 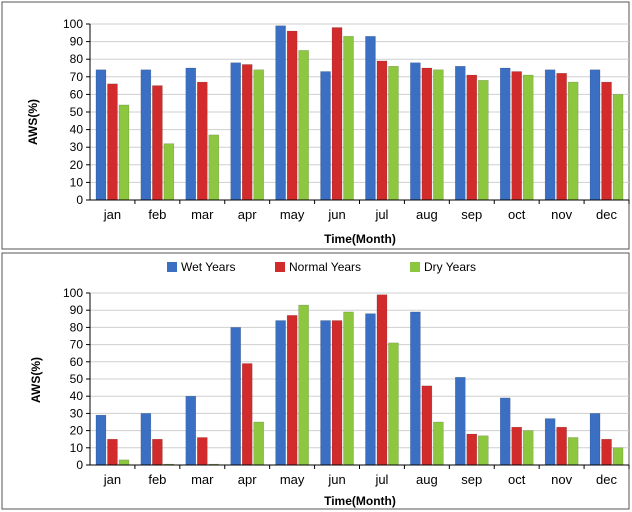 I want to click on bottom-chart-x-tick-labels: jan feb mar apr may jun jul aug sep oct nov dec, so click(x=360, y=479).